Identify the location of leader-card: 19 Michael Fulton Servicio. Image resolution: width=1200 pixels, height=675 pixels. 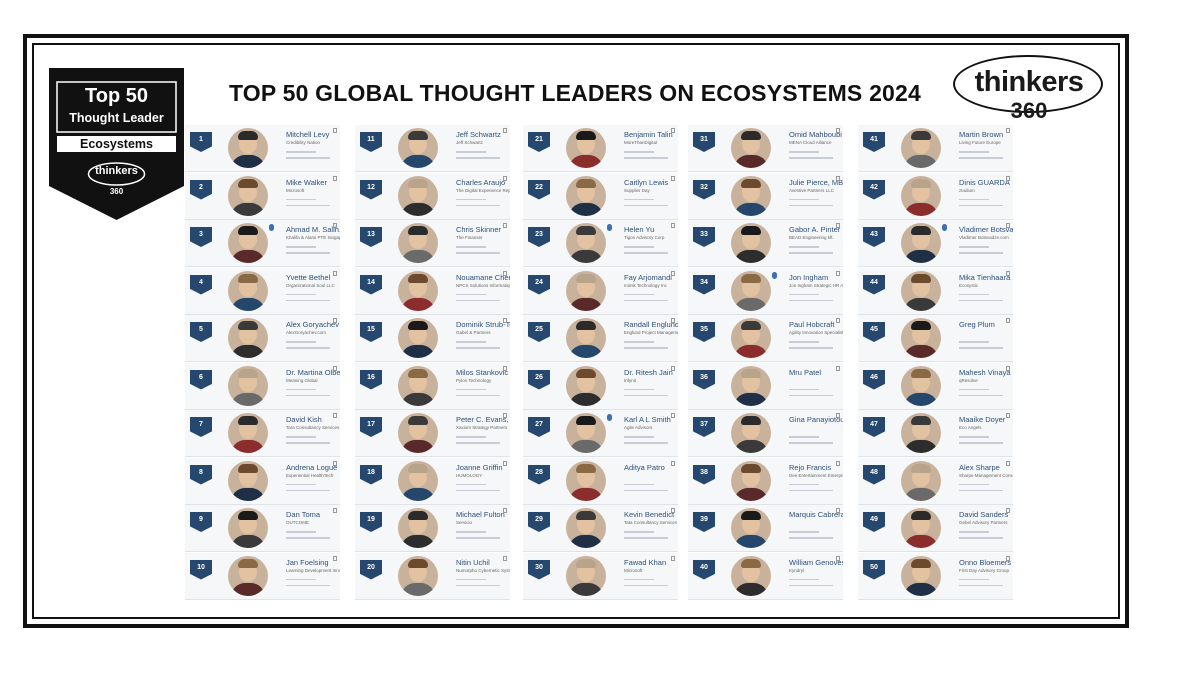
(432, 528).